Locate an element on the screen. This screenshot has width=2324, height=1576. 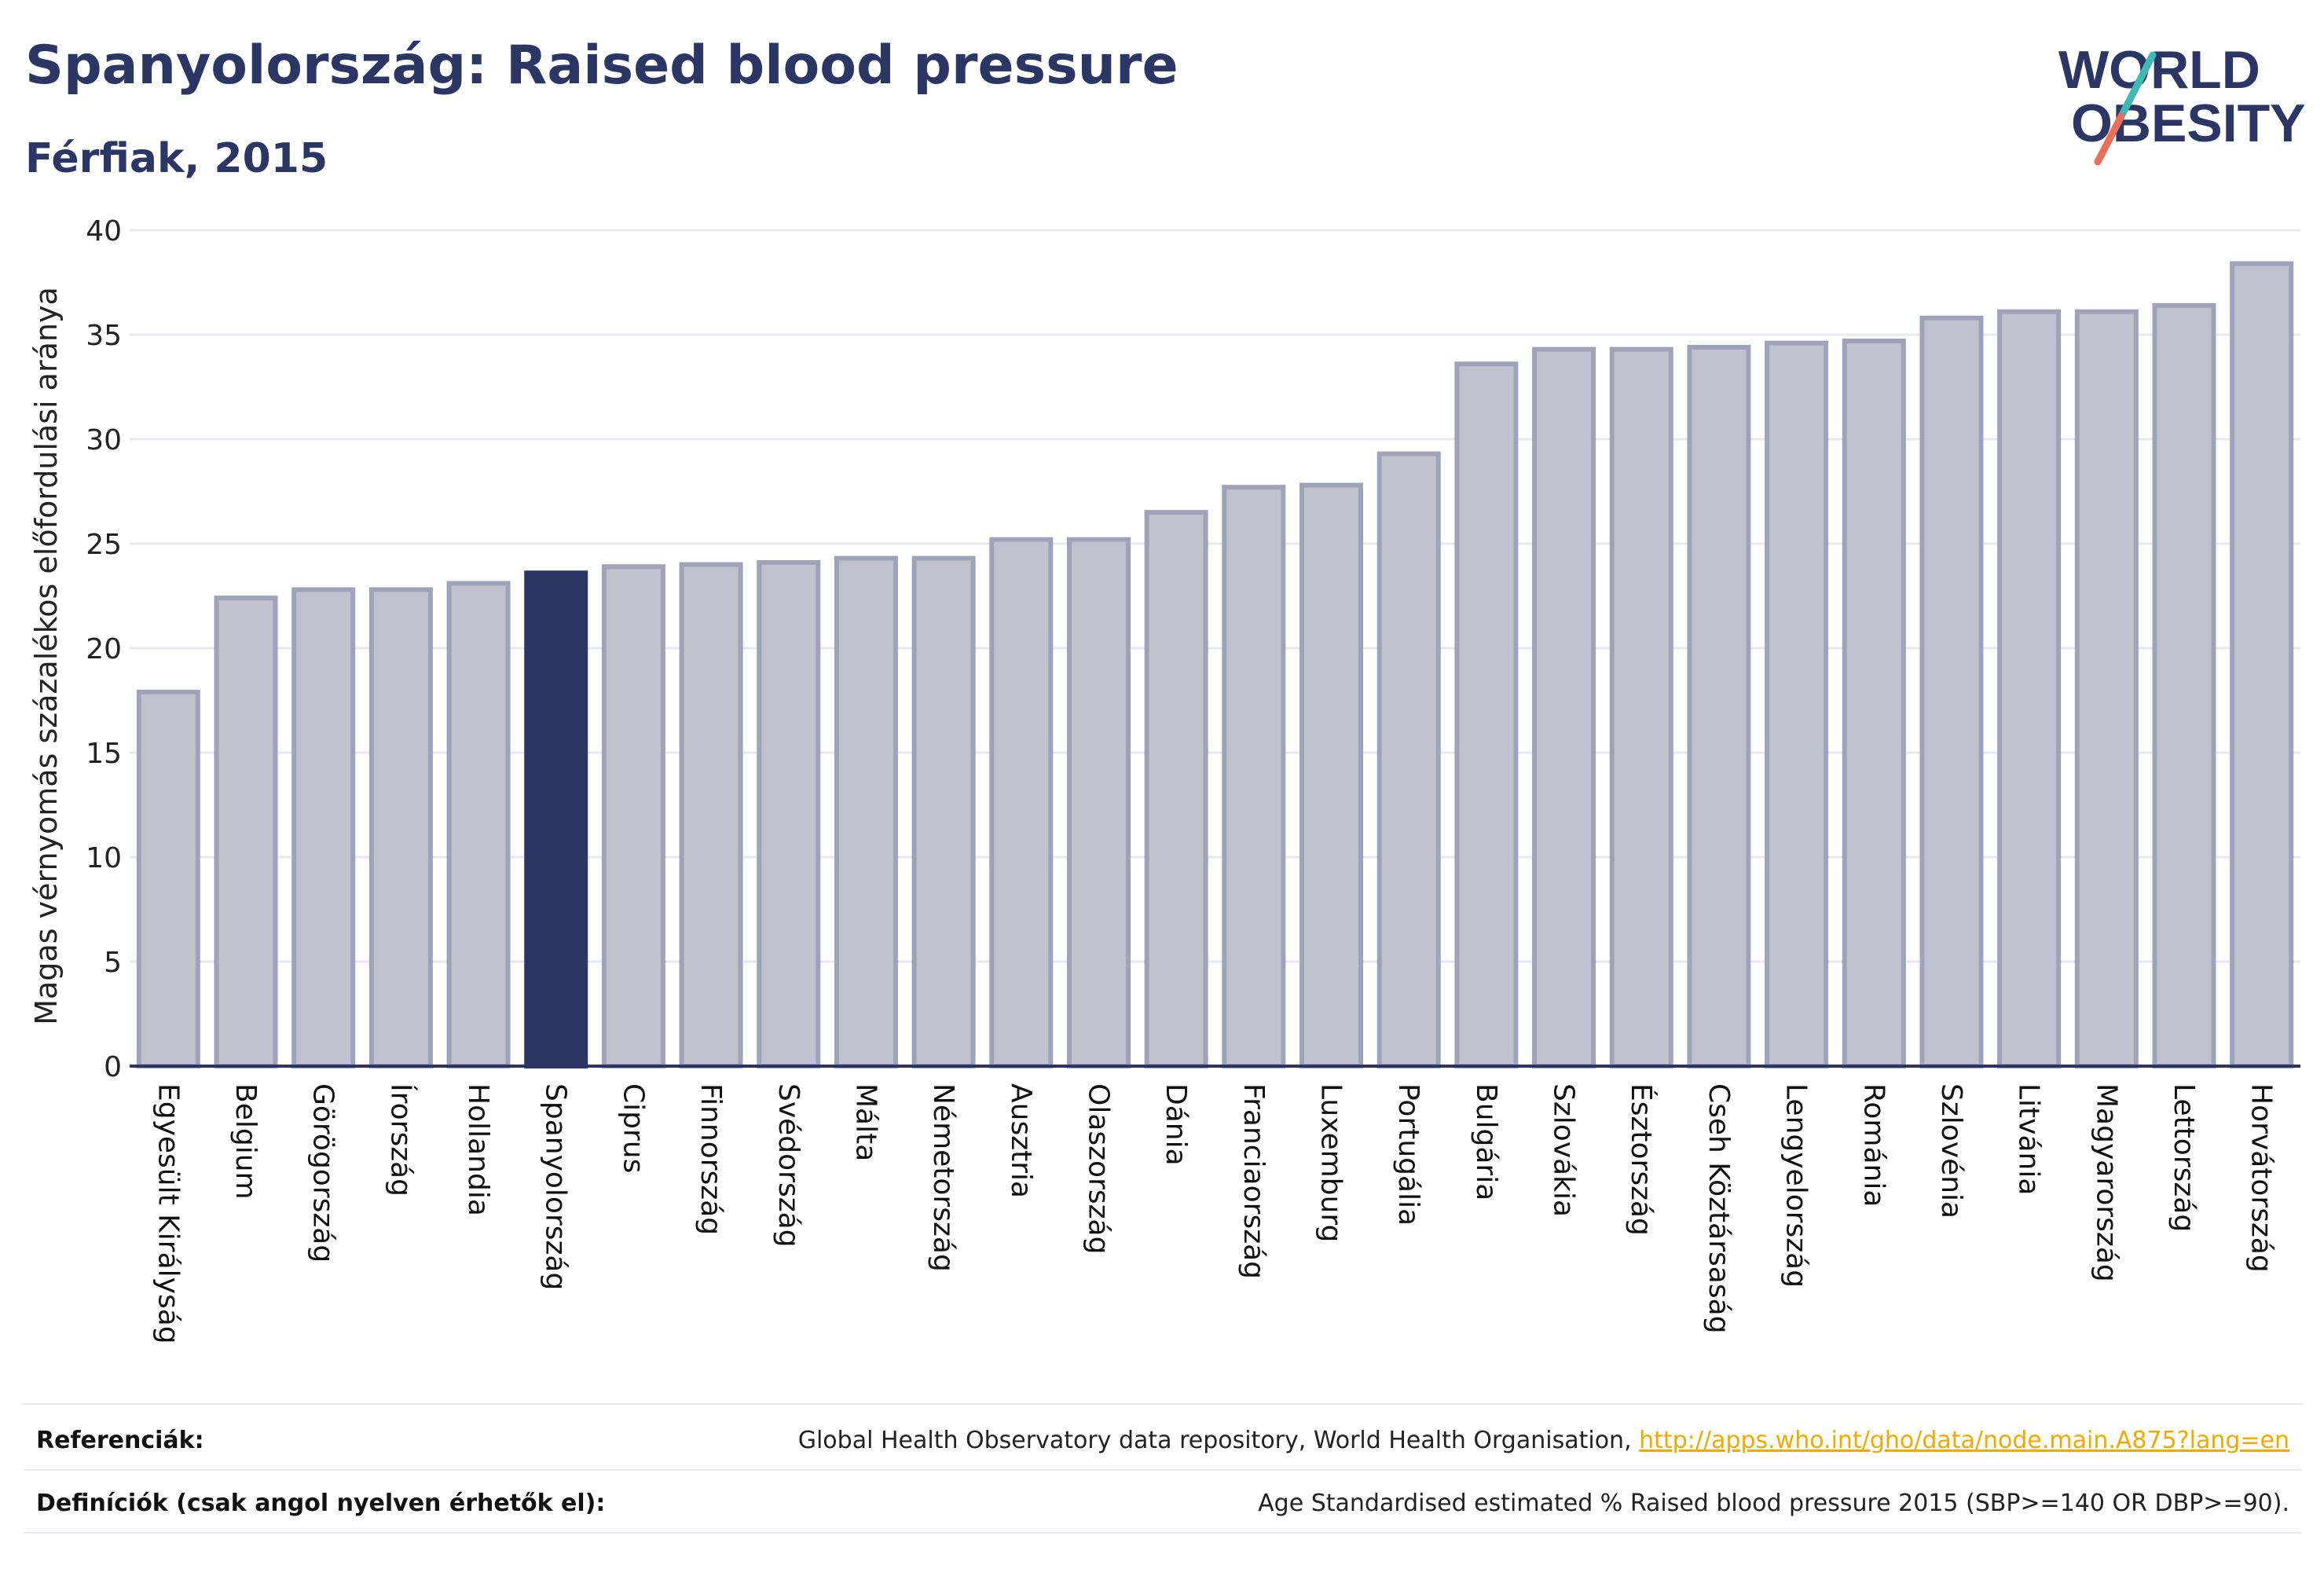
x-tick-label: Spanyolország is located at coordinates (556, 1186).